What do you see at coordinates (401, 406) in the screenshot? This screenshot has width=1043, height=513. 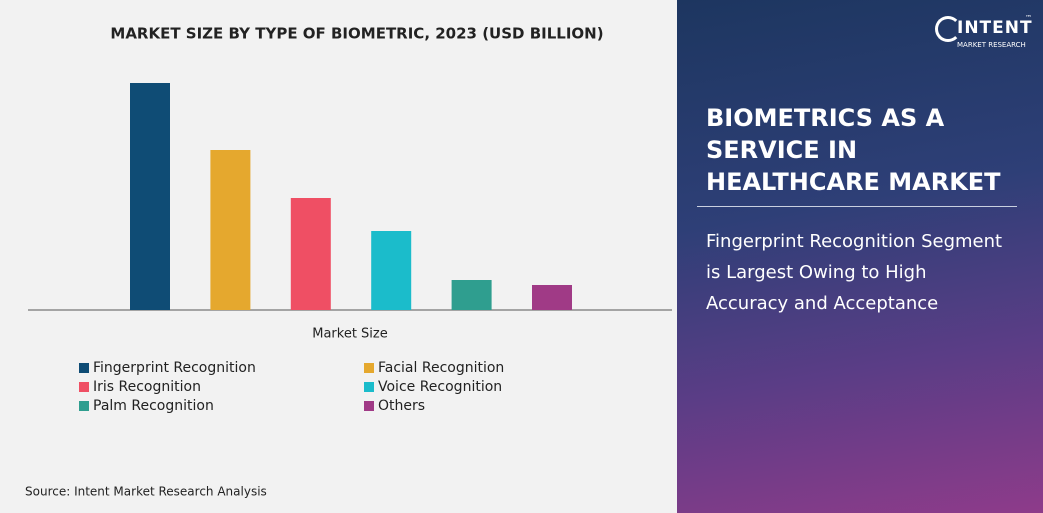 I see `legend-label: Others` at bounding box center [401, 406].